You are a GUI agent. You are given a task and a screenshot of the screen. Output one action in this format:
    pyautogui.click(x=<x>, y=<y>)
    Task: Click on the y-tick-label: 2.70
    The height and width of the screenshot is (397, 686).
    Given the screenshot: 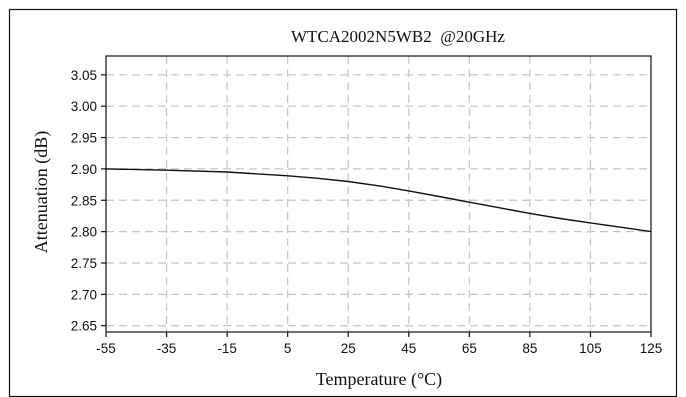 What is the action you would take?
    pyautogui.click(x=84, y=294)
    